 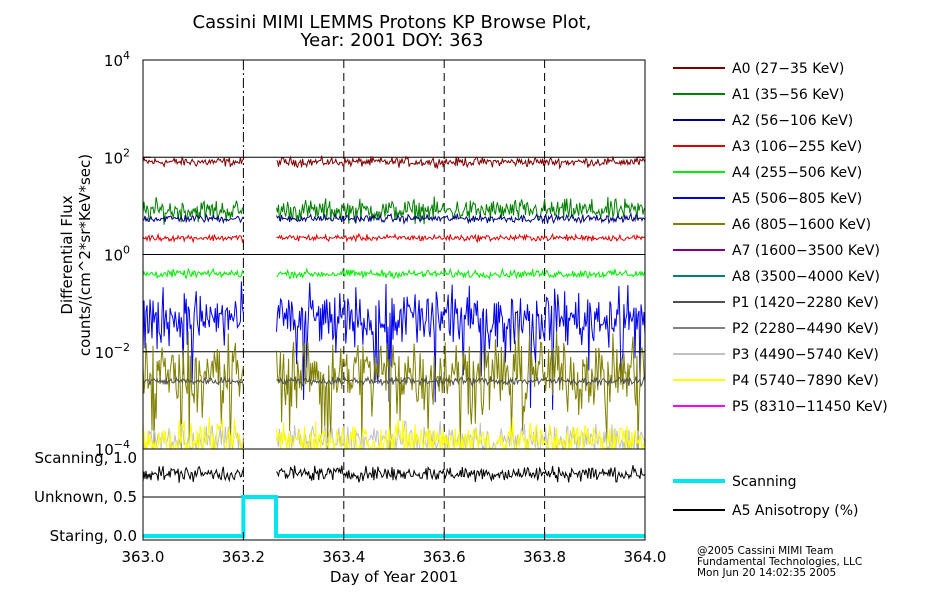 I want to click on y-axis-label-line1: Differential Flux, so click(x=67, y=254).